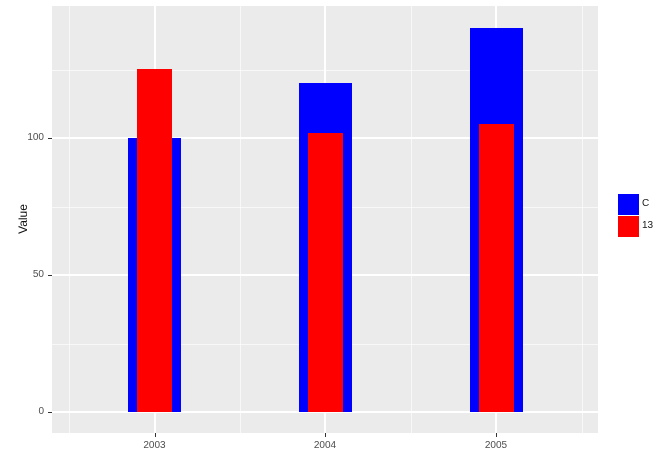 Image resolution: width=672 pixels, height=460 pixels. What do you see at coordinates (35, 137) in the screenshot?
I see `y-tick-label: 100` at bounding box center [35, 137].